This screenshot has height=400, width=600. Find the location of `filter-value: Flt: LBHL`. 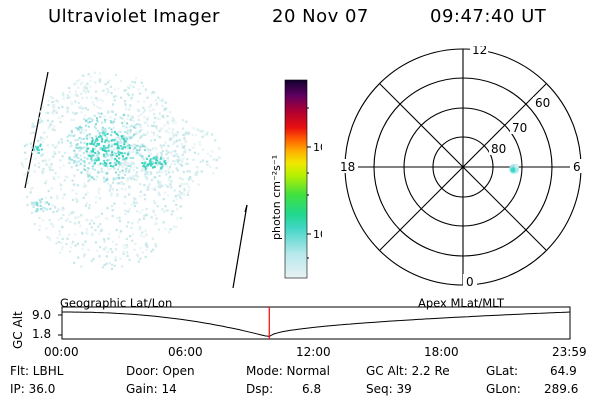

filter-value: Flt: LBHL is located at coordinates (37, 371).